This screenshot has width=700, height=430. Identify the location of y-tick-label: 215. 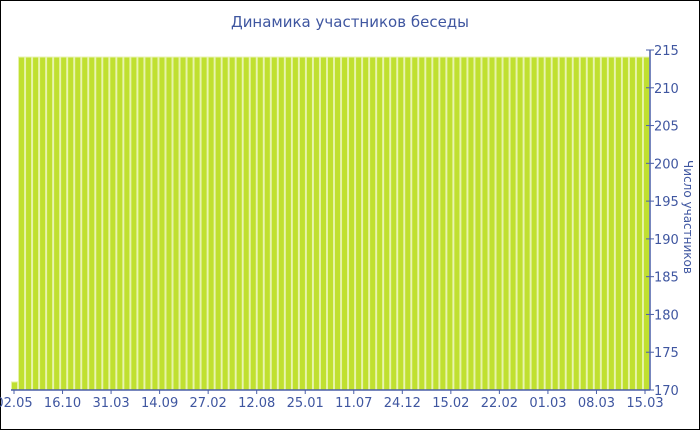
(666, 51).